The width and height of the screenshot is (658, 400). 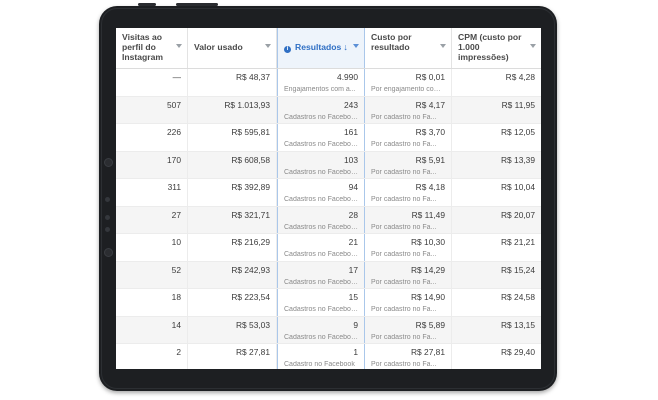 I want to click on cell-visits: —, so click(x=152, y=82).